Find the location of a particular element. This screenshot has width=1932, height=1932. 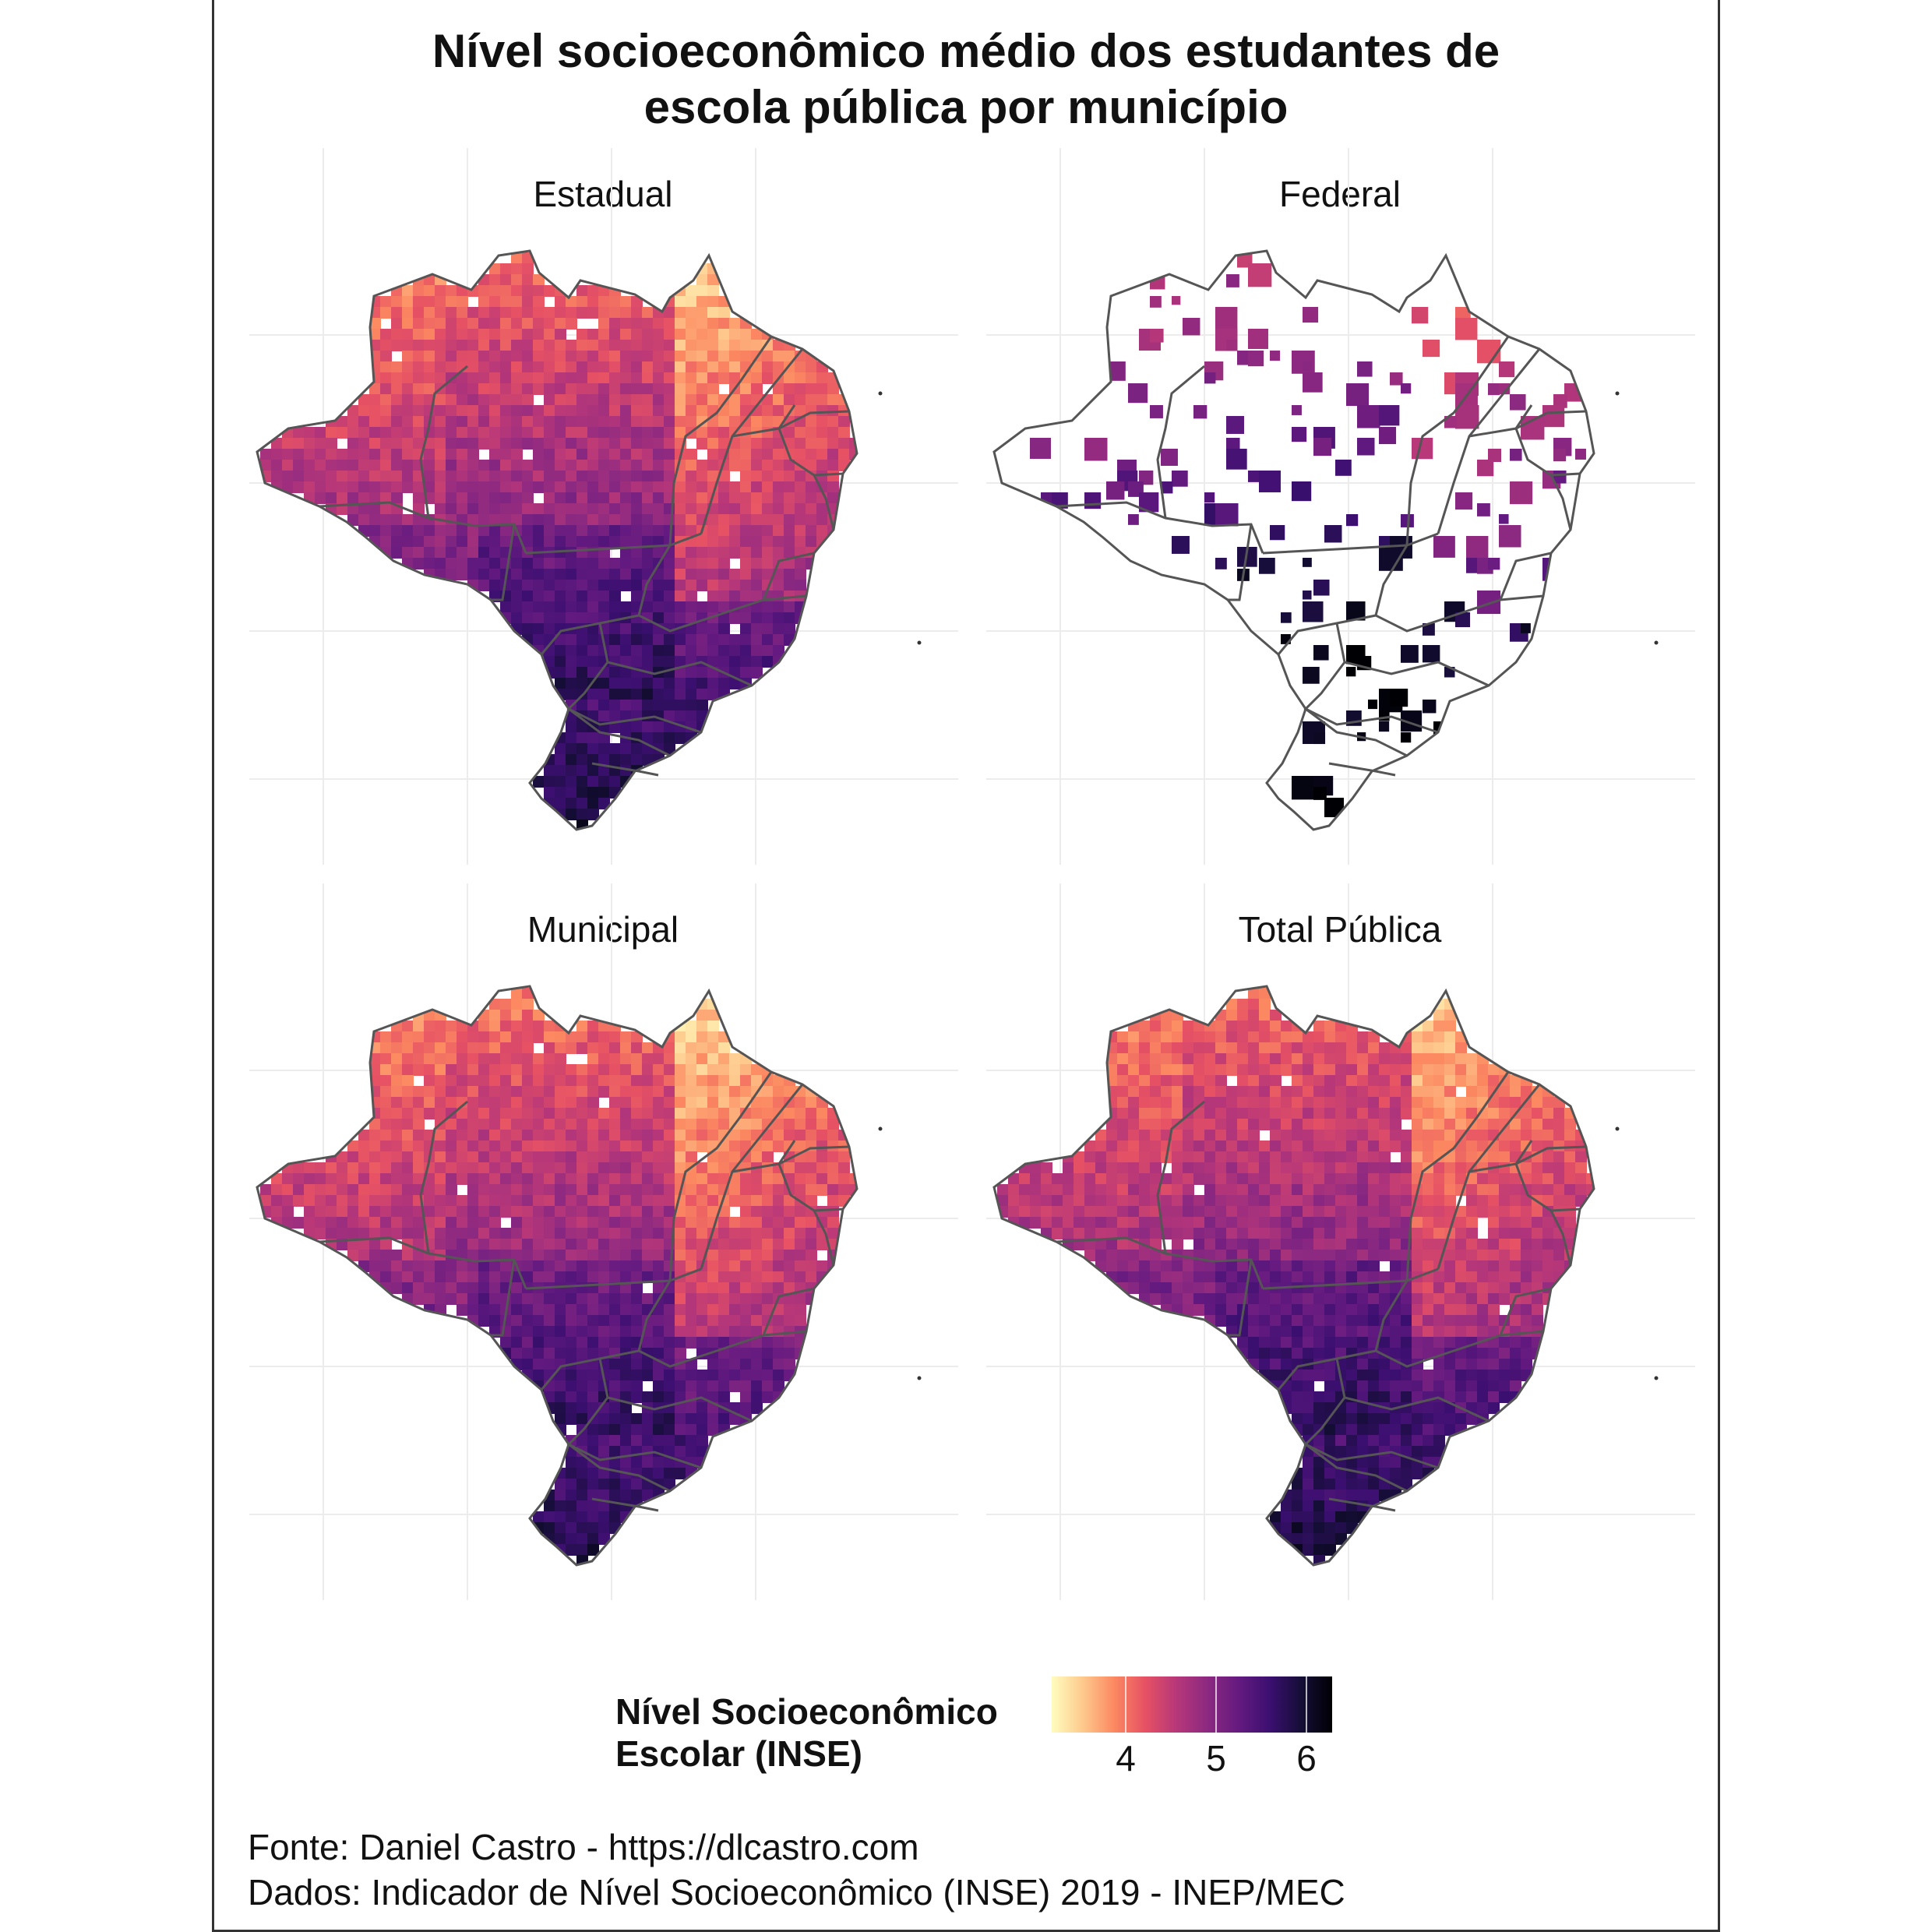

map-panel-estadual is located at coordinates (600, 509).